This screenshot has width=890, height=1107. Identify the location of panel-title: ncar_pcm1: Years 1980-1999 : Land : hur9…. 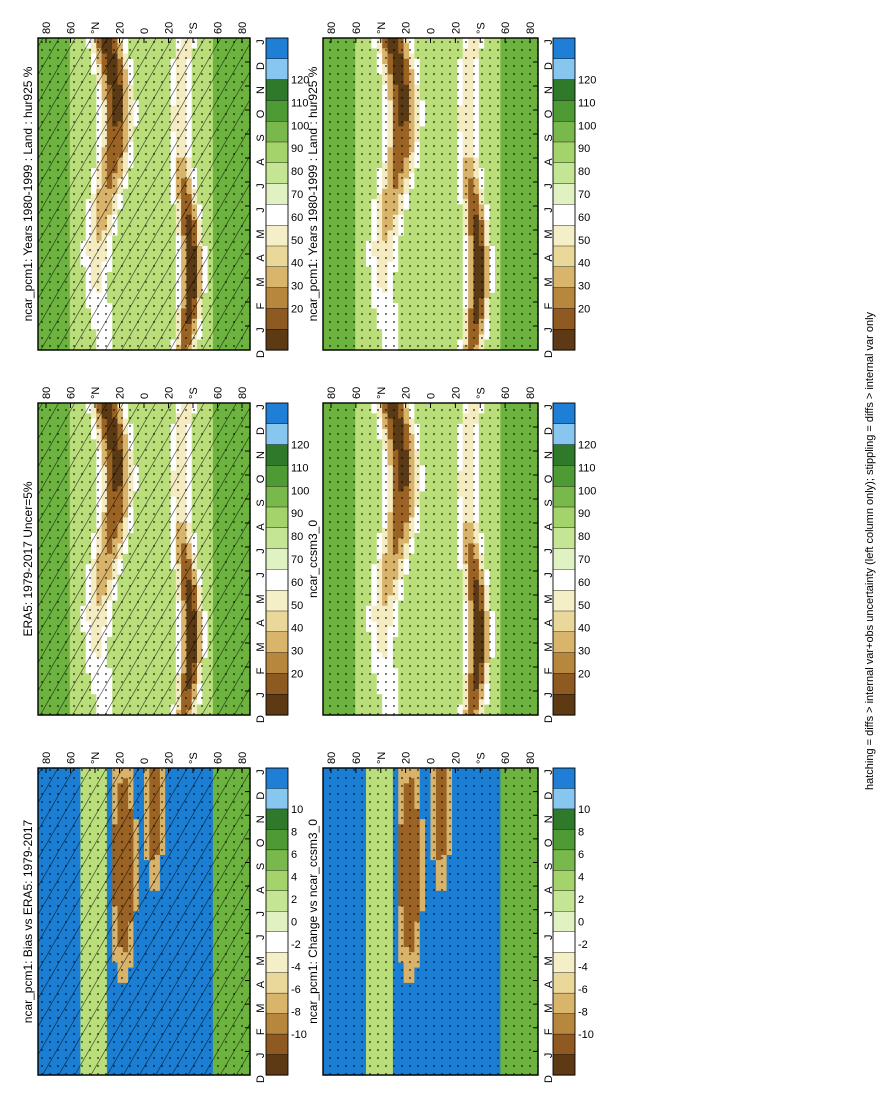
(28, 193).